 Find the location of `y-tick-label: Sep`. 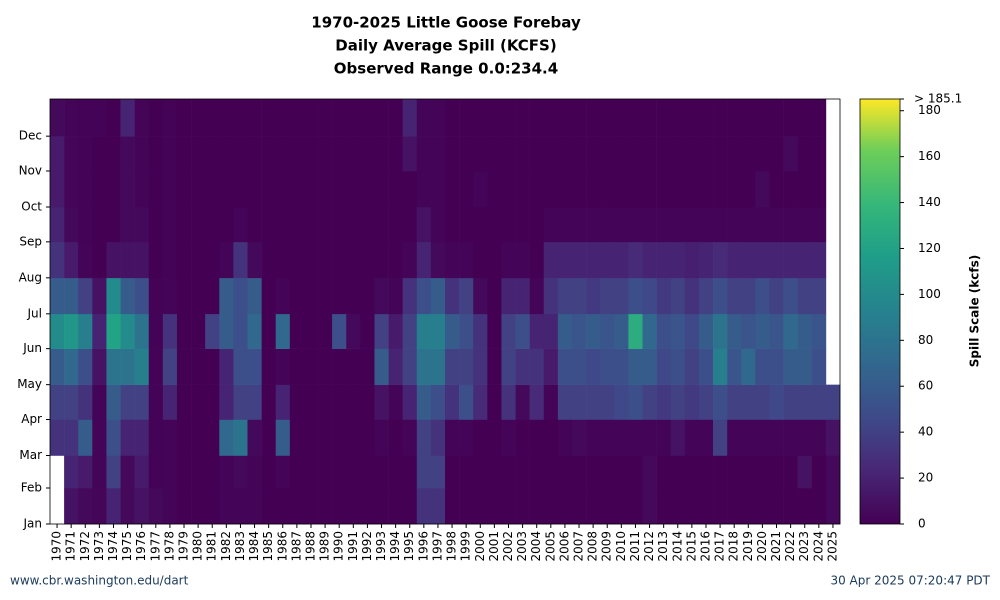

y-tick-label: Sep is located at coordinates (30, 241).